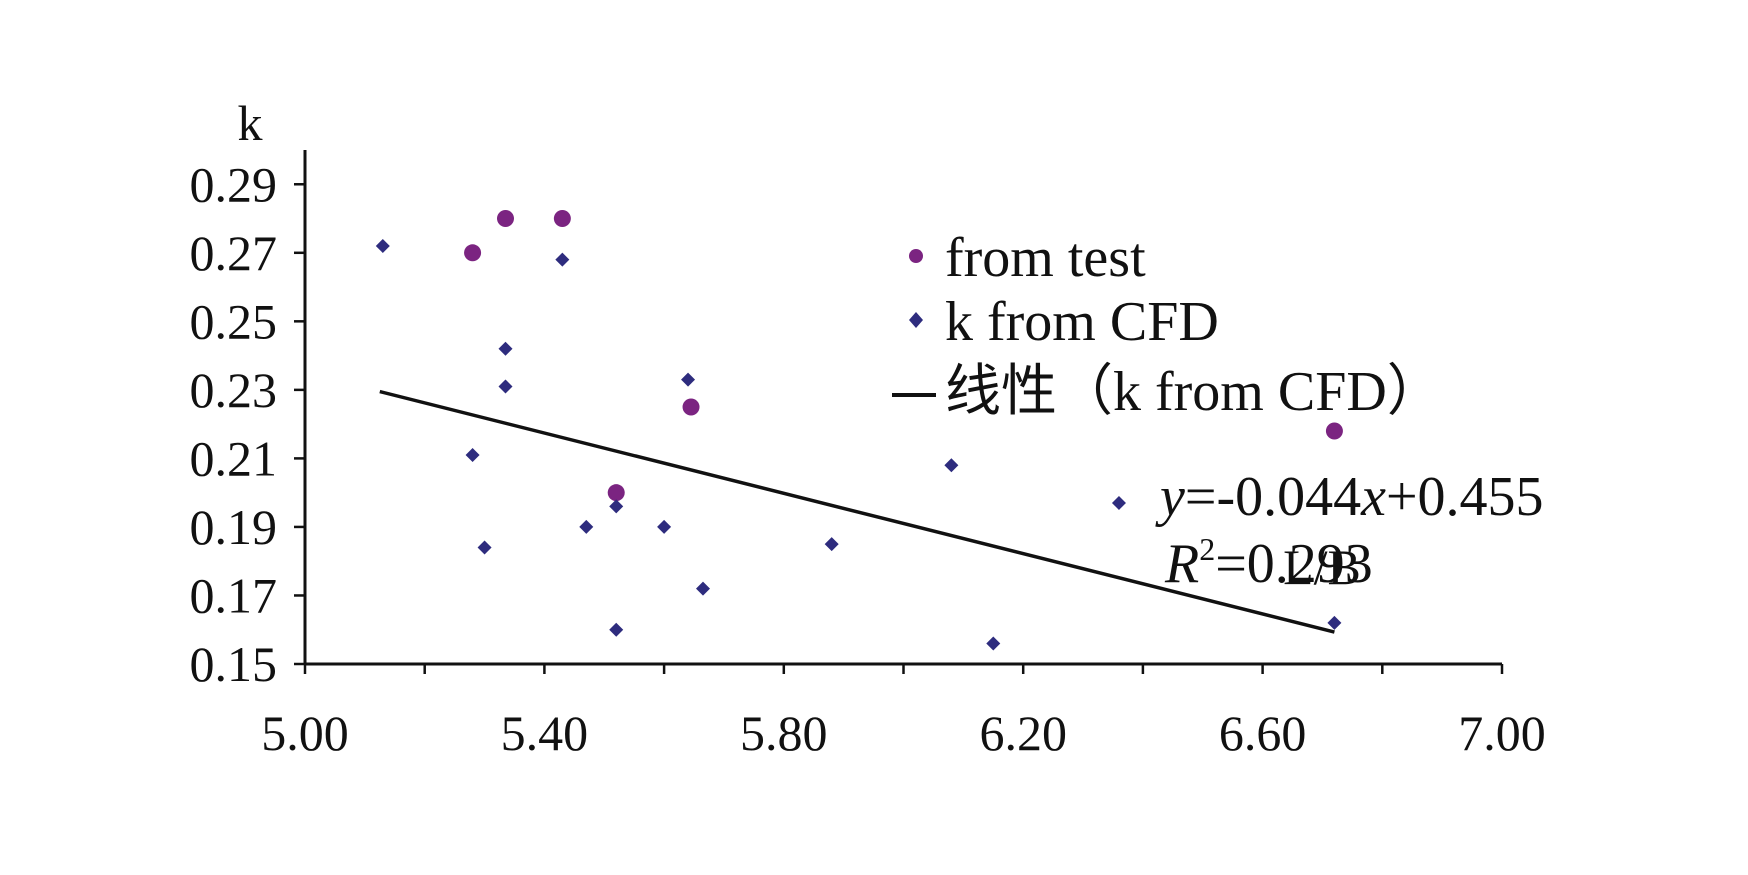 The width and height of the screenshot is (1748, 875). I want to click on x-tick-label: 5.40, so click(545, 733).